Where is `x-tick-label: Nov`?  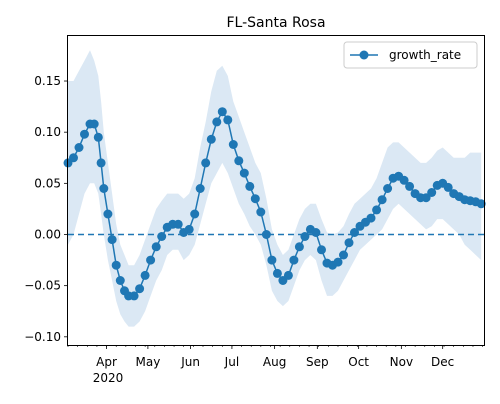 x-tick-label: Nov is located at coordinates (401, 362).